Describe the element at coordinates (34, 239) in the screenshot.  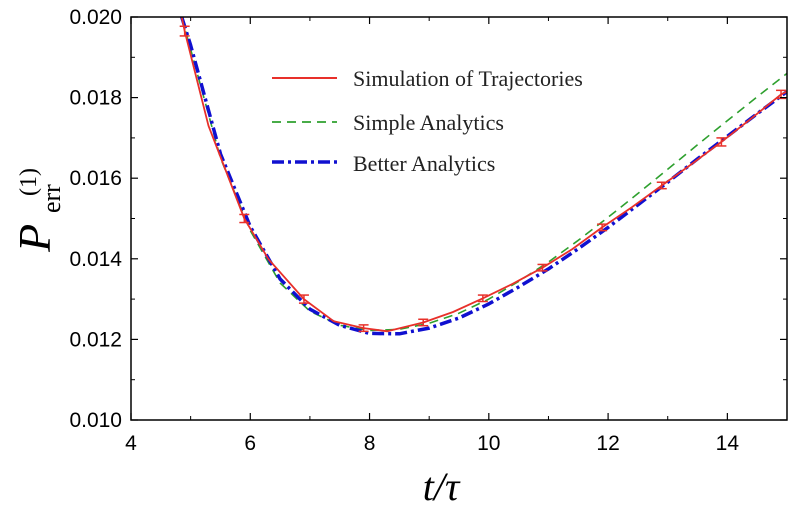
I see `y-axis-title-main: P` at that location.